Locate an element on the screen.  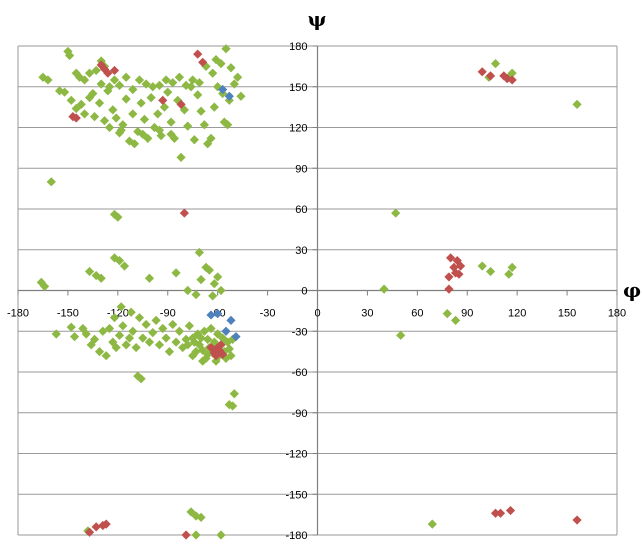
y-tick-label: 180 is located at coordinates (298, 47).